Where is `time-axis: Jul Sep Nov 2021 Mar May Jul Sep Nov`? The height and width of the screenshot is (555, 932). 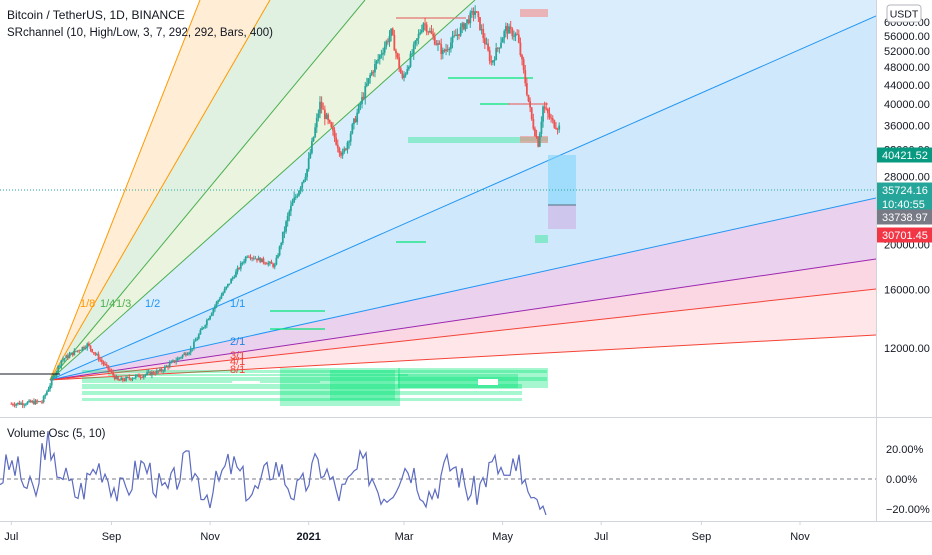 time-axis: Jul Sep Nov 2021 Mar May Jul Sep Nov is located at coordinates (407, 532).